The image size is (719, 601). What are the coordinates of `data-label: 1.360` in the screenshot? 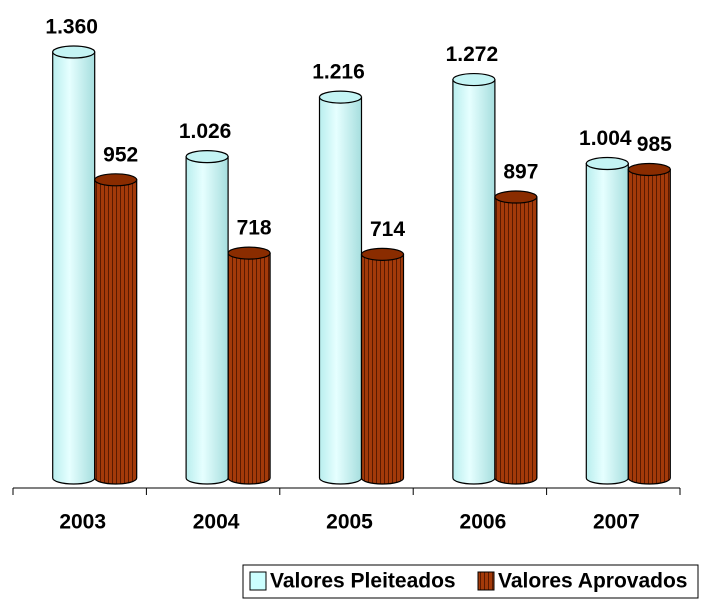 It's located at (71, 27).